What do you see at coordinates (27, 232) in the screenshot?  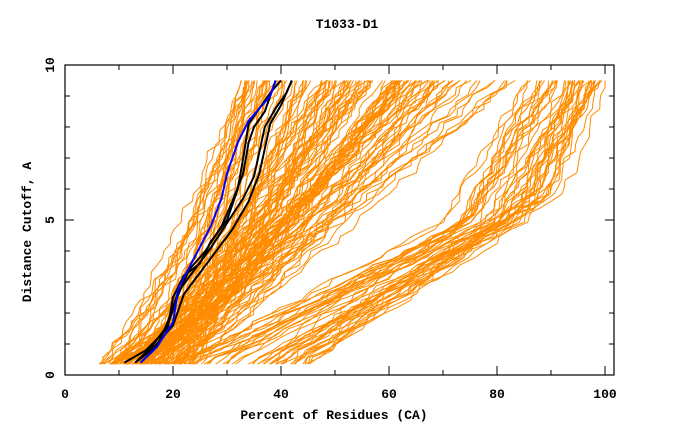 I see `y-axis-label: Distance Cutoff, A` at bounding box center [27, 232].